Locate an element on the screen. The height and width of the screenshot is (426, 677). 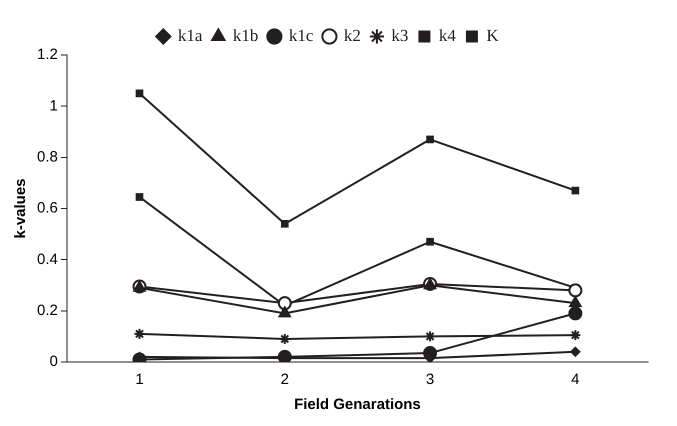
x-axis-title: Field Genarations is located at coordinates (357, 405).